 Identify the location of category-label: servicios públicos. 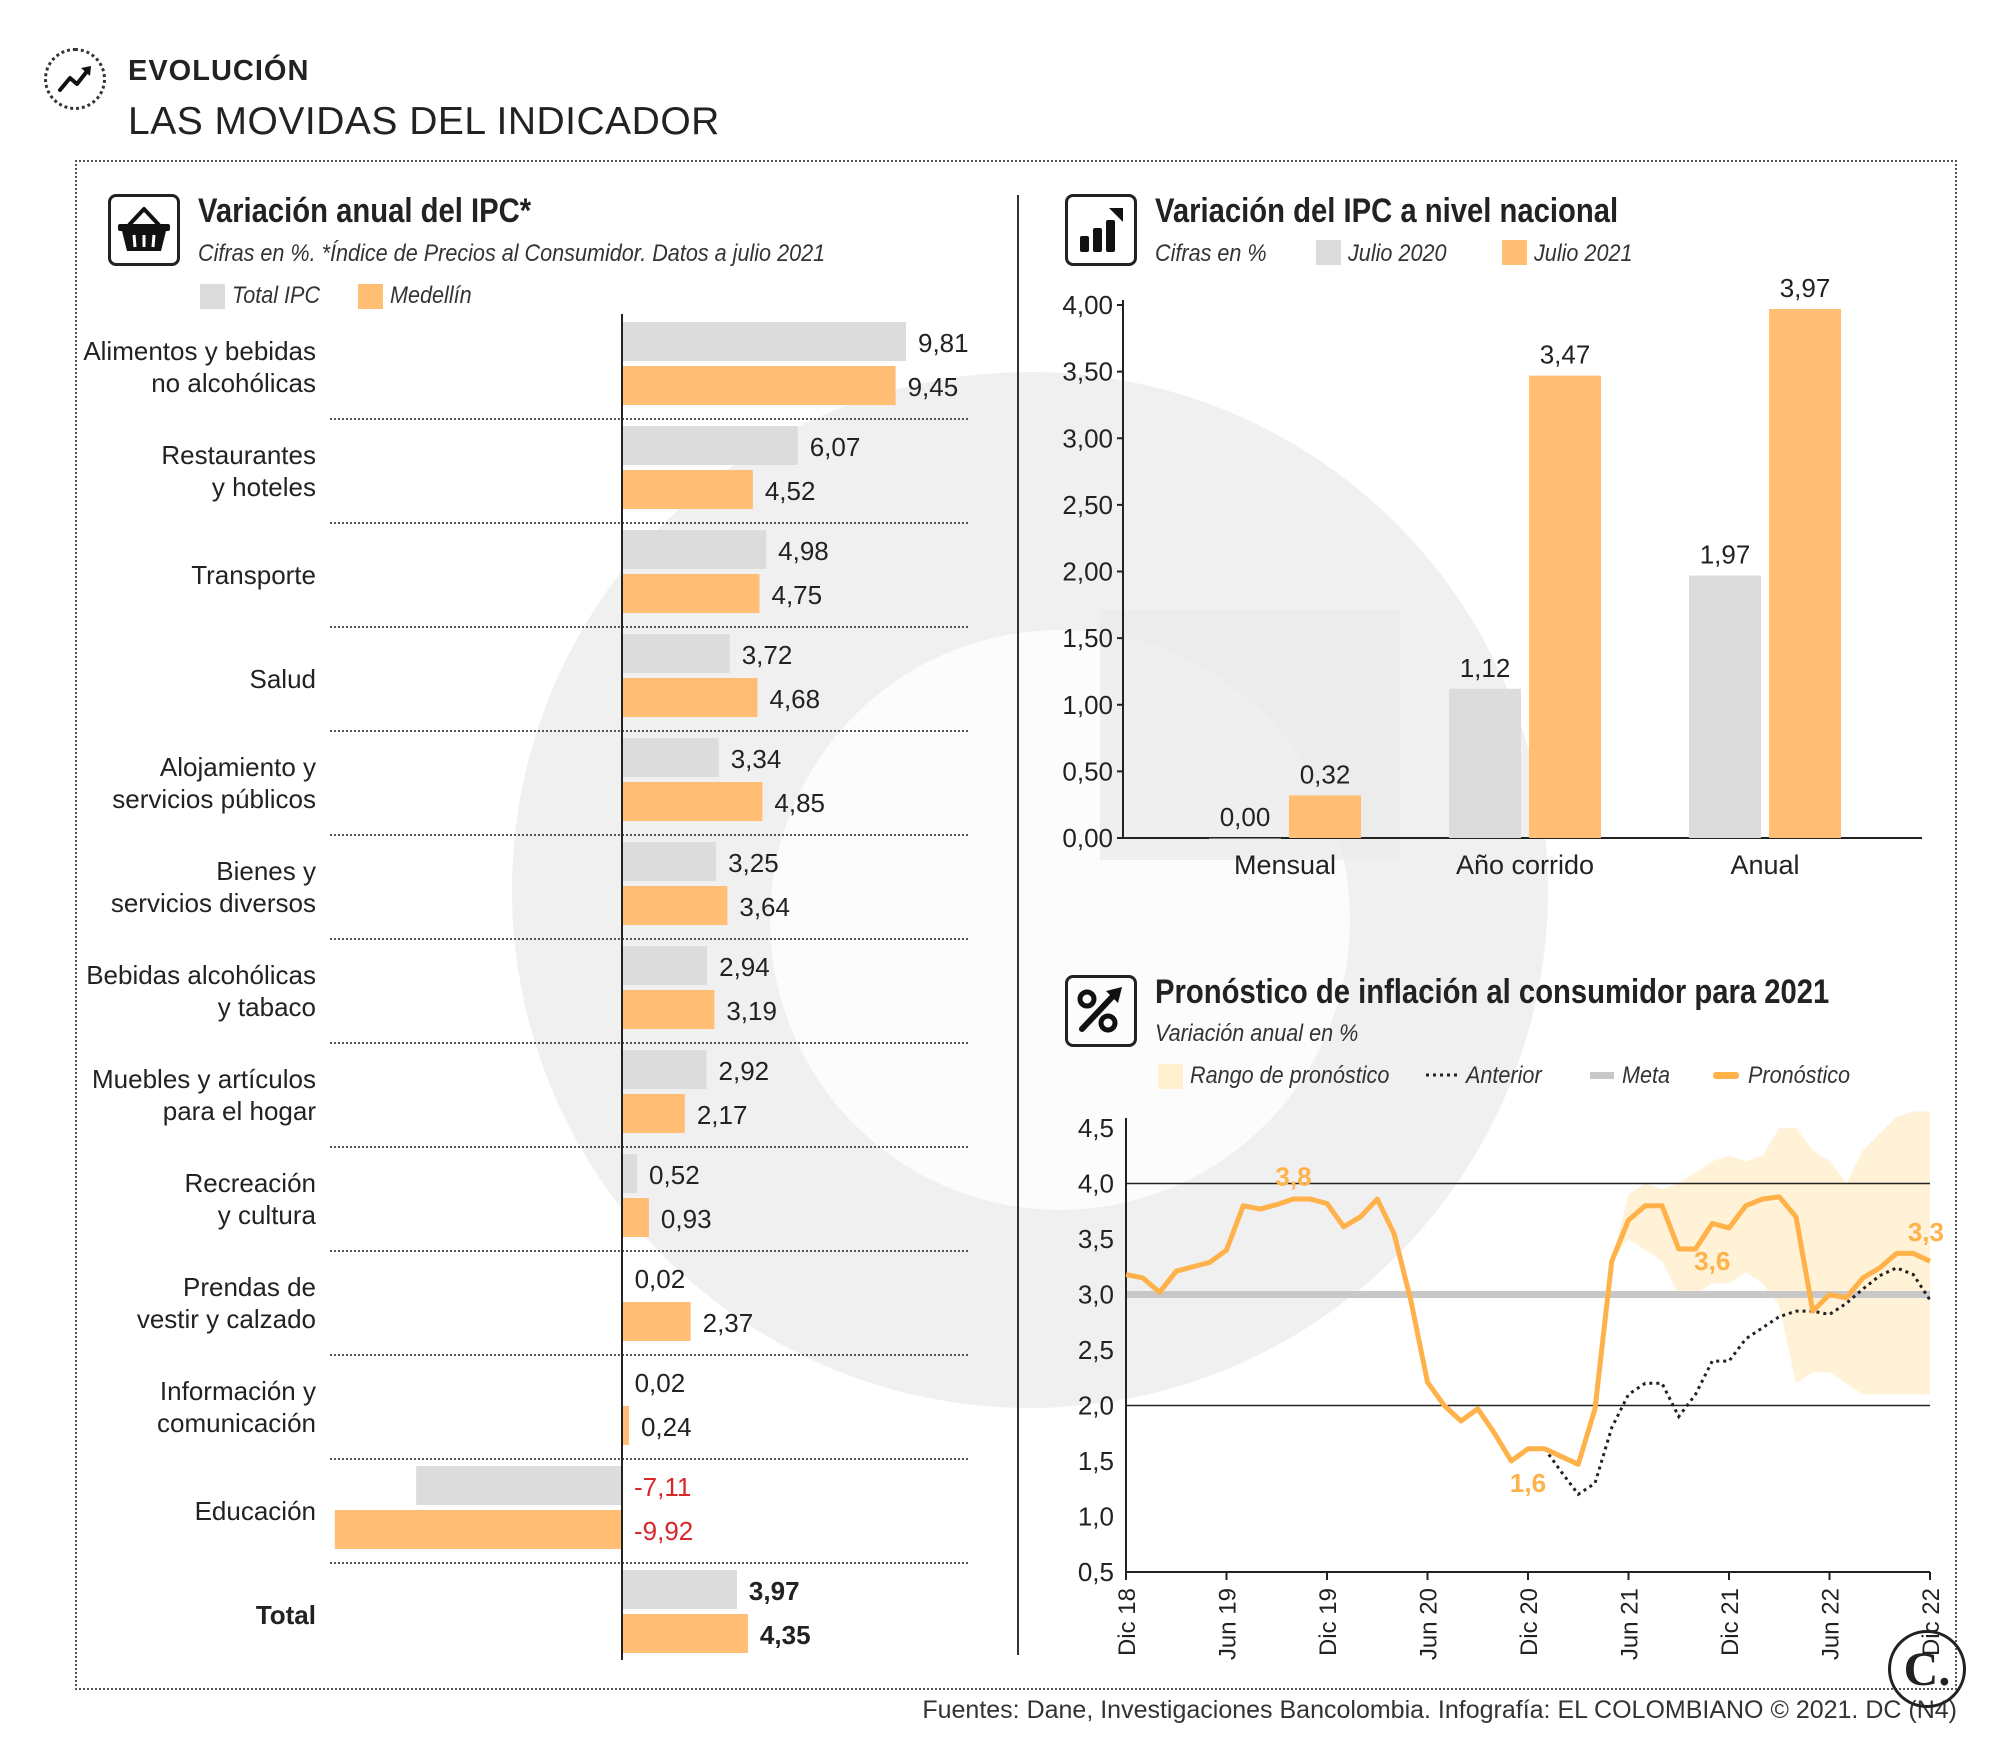
(214, 799).